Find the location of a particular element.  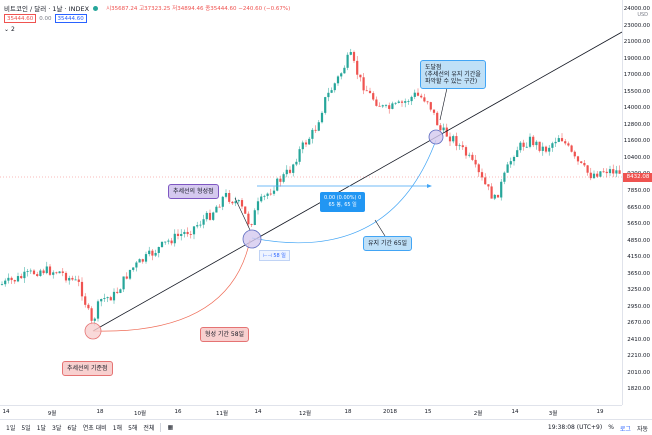

currency-label: USD is located at coordinates (642, 15).